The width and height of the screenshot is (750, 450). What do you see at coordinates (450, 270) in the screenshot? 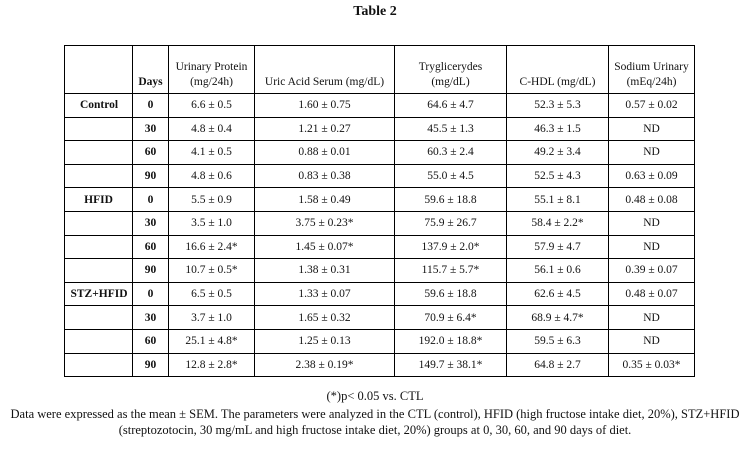
I see `value-cell: 115.7 ± 5.7*` at bounding box center [450, 270].